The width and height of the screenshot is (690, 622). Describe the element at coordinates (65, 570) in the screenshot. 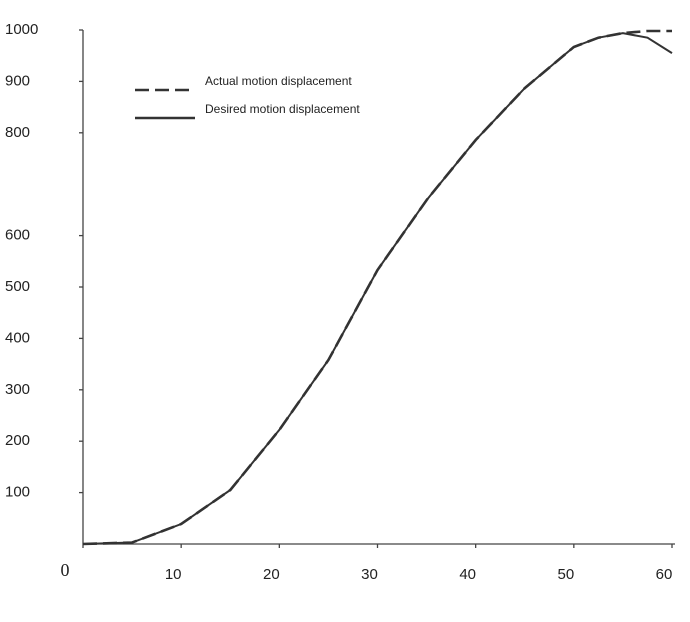

I see `x-tick-label: 0` at that location.